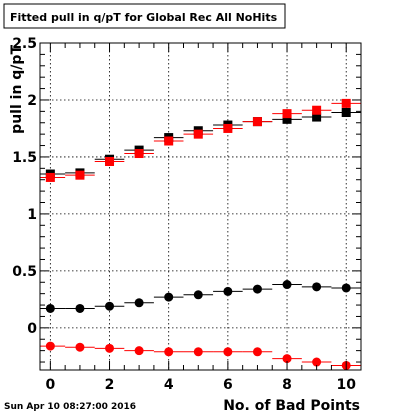 This screenshot has width=400, height=414. I want to click on x-tick-label: 8, so click(287, 385).